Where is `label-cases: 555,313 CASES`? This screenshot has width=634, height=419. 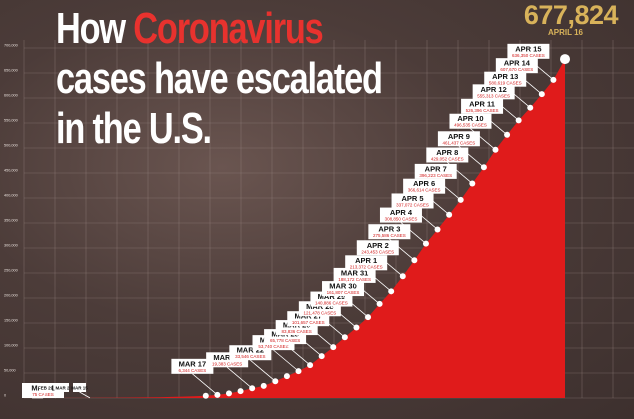 label-cases: 555,313 CASES is located at coordinates (493, 95).